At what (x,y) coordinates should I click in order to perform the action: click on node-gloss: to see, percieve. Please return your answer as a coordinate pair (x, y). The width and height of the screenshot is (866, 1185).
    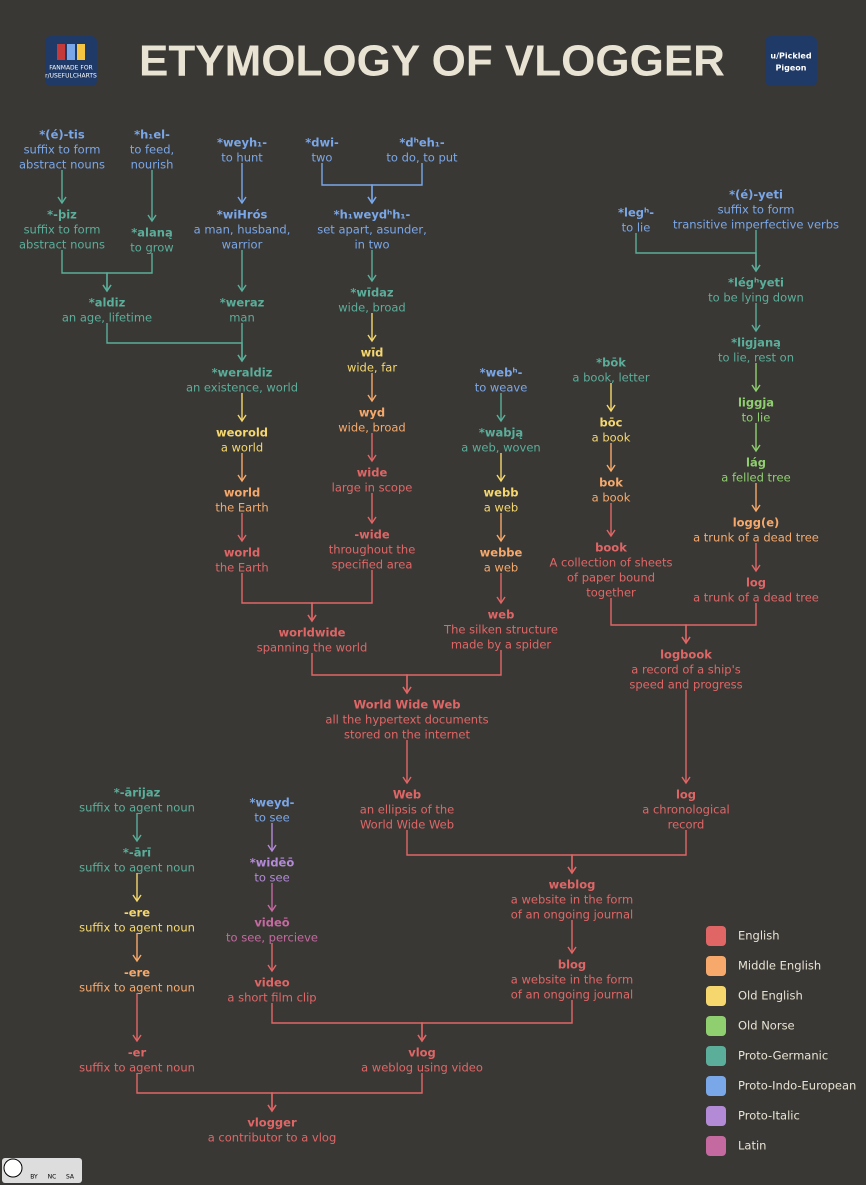
    Looking at the image, I should click on (272, 938).